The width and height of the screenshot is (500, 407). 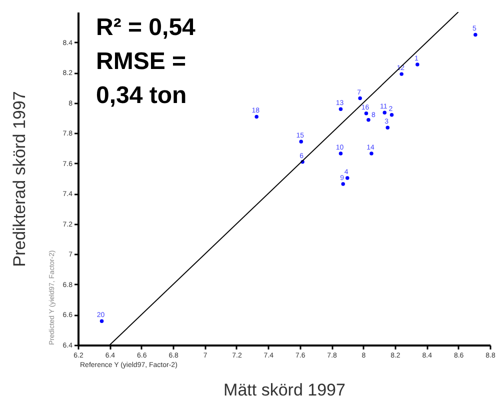 What do you see at coordinates (146, 27) in the screenshot?
I see `annotation: R² = 0,54` at bounding box center [146, 27].